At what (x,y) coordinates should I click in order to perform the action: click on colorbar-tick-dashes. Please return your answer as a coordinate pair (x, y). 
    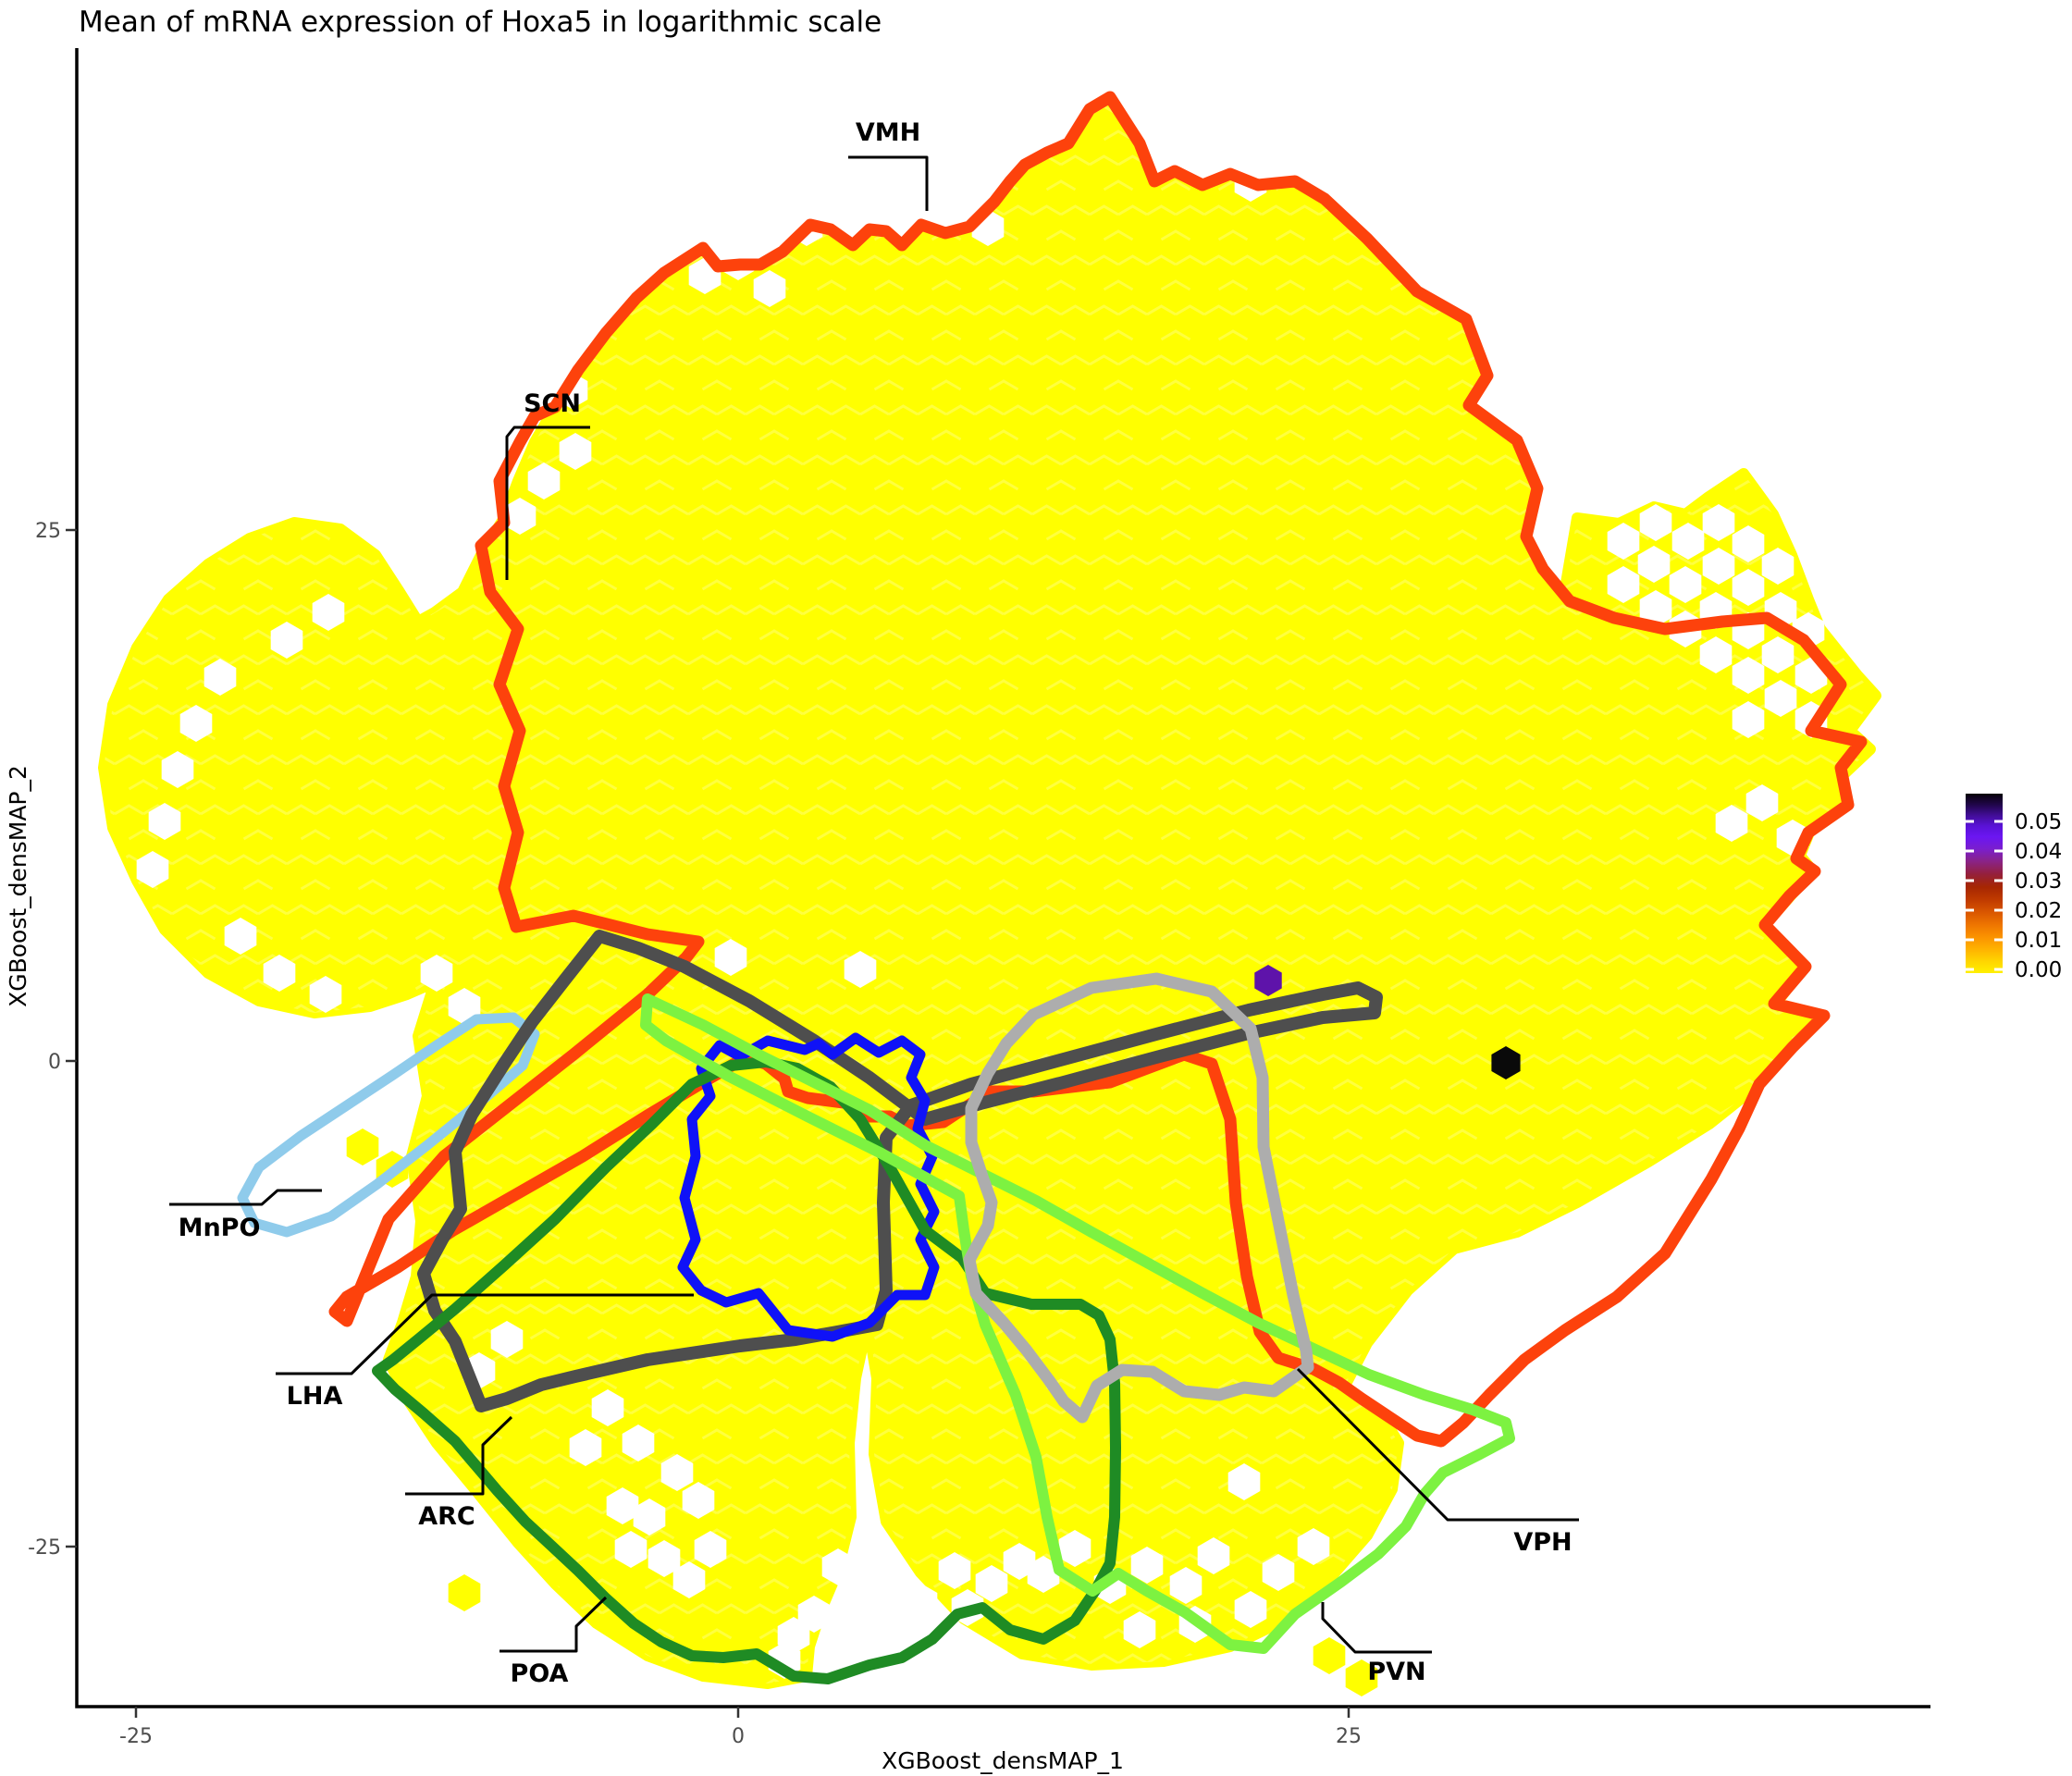
    Looking at the image, I should click on (1984, 896).